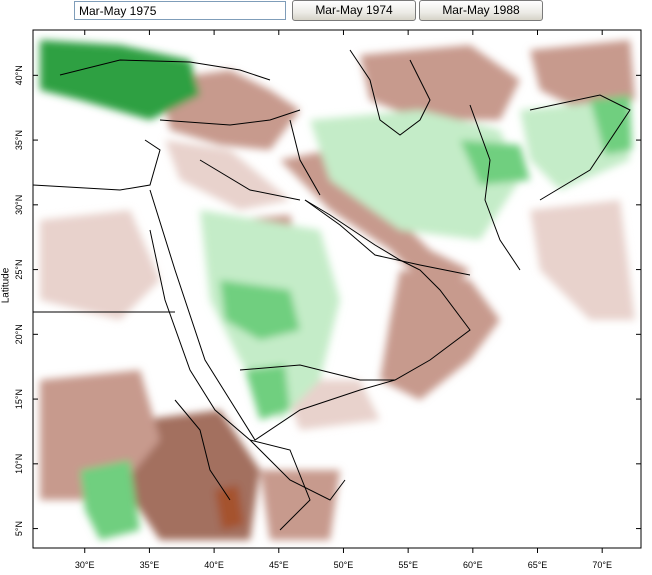 The image size is (652, 575). What do you see at coordinates (19, 140) in the screenshot?
I see `y-tick-label: 35°N` at bounding box center [19, 140].